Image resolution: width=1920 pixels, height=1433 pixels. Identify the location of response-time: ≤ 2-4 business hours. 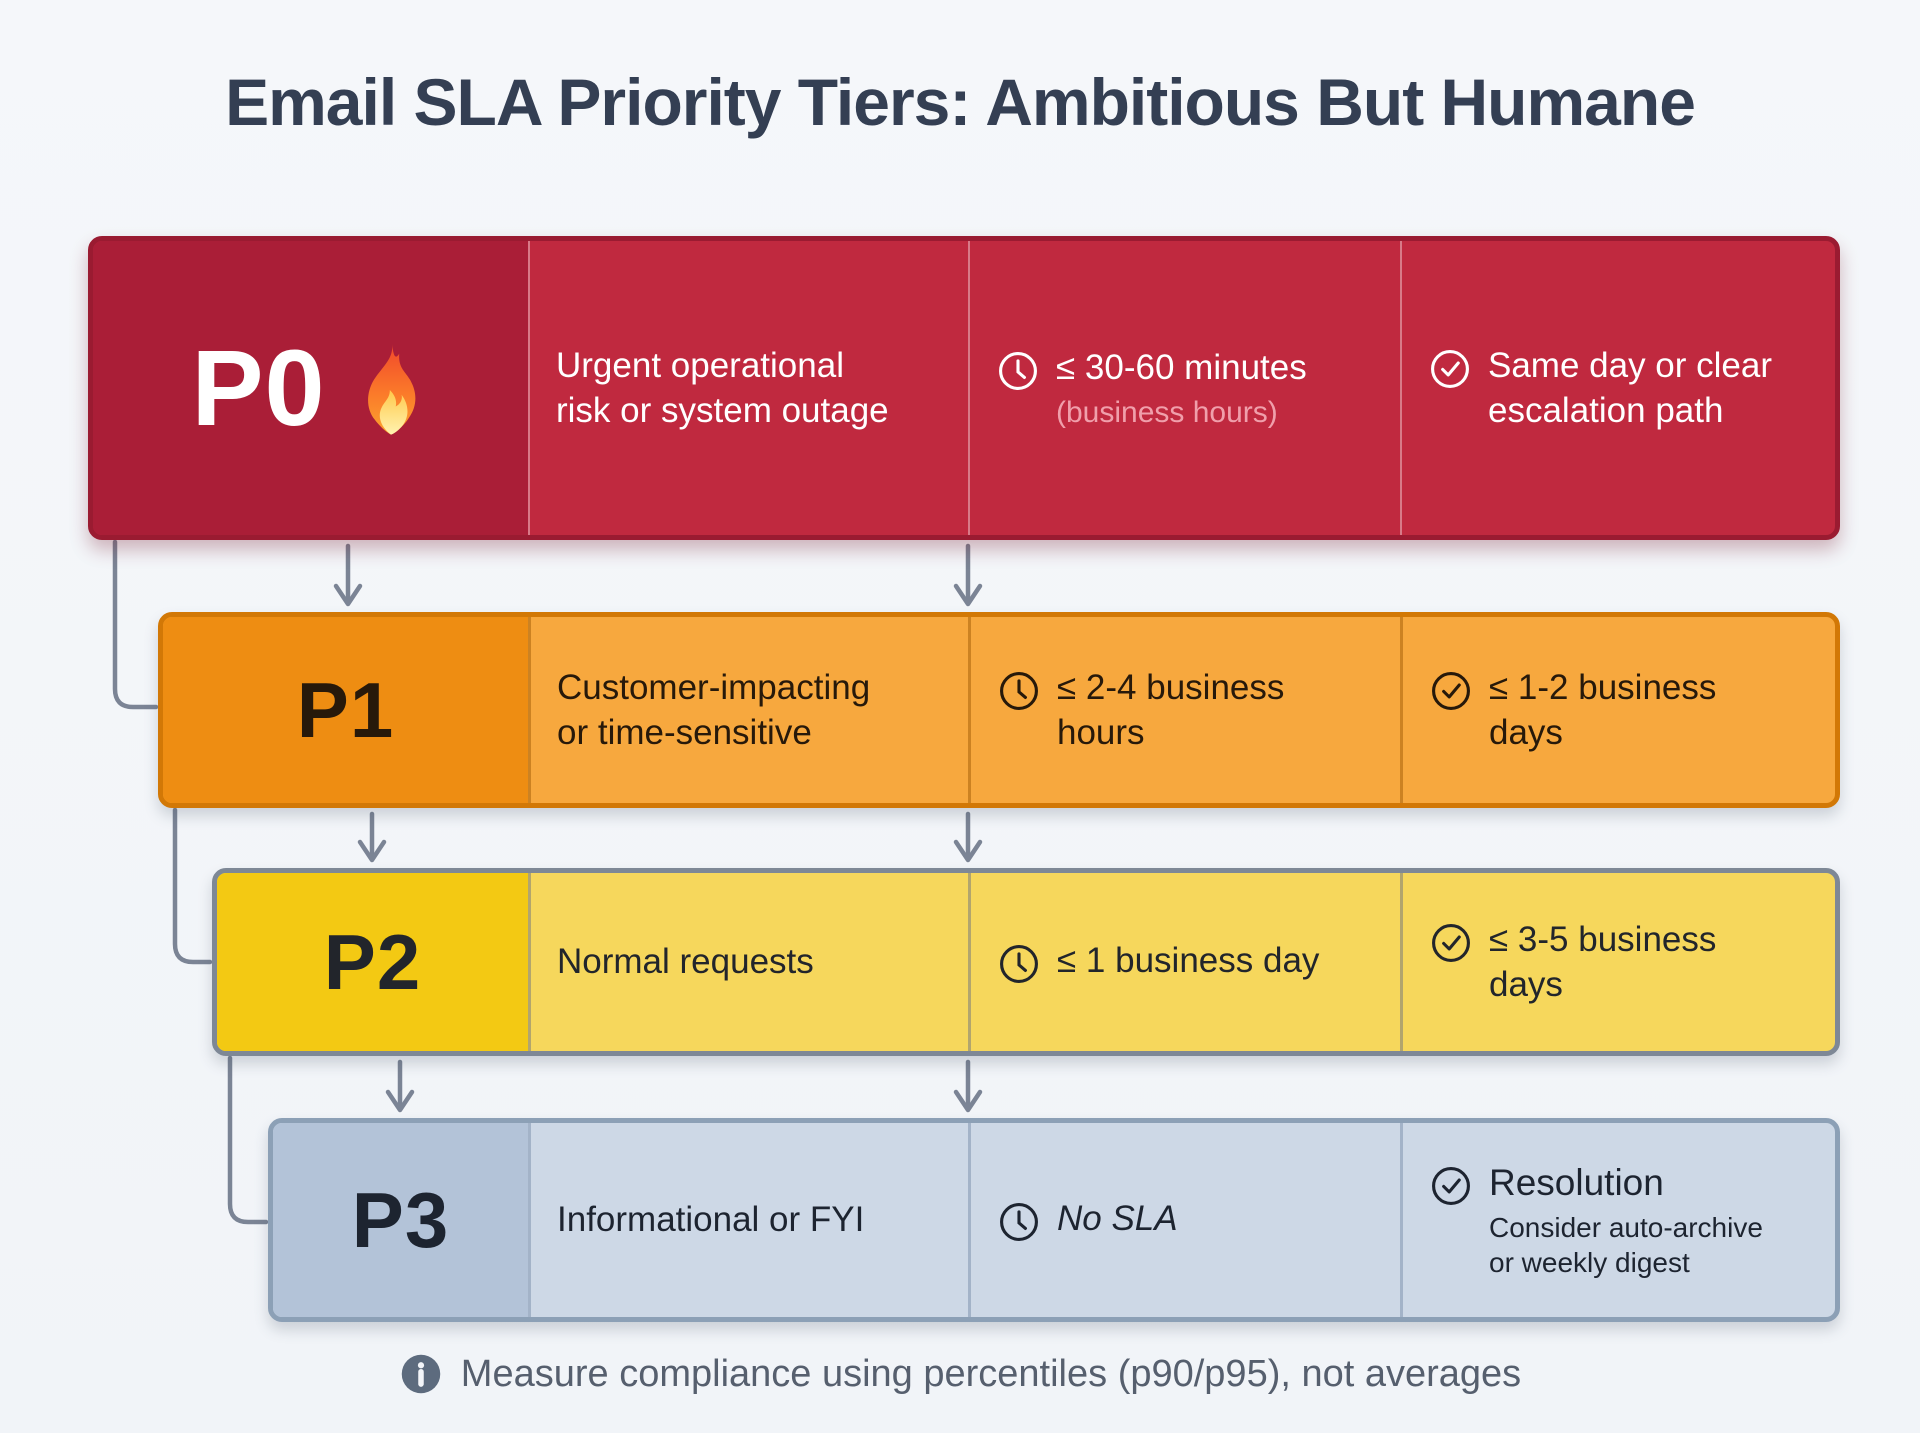
(1171, 710).